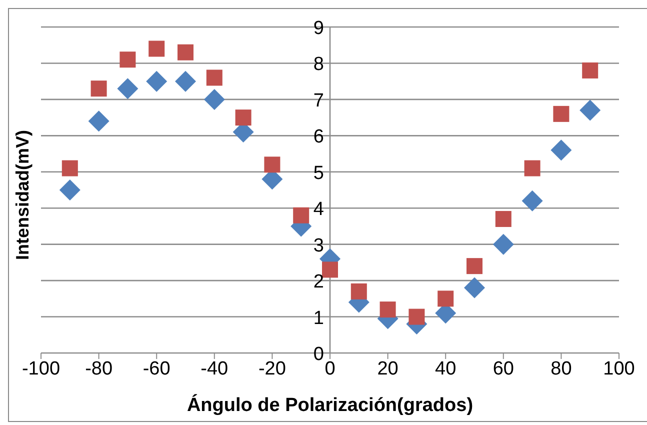  What do you see at coordinates (318, 245) in the screenshot?
I see `y-tick-label: 3` at bounding box center [318, 245].